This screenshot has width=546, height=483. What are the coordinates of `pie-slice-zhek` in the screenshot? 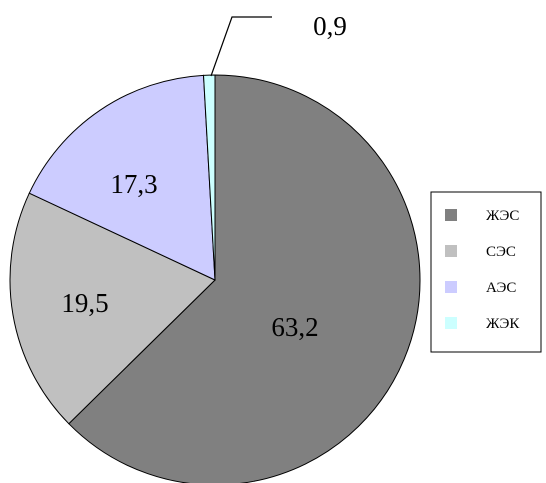 It's located at (209, 177).